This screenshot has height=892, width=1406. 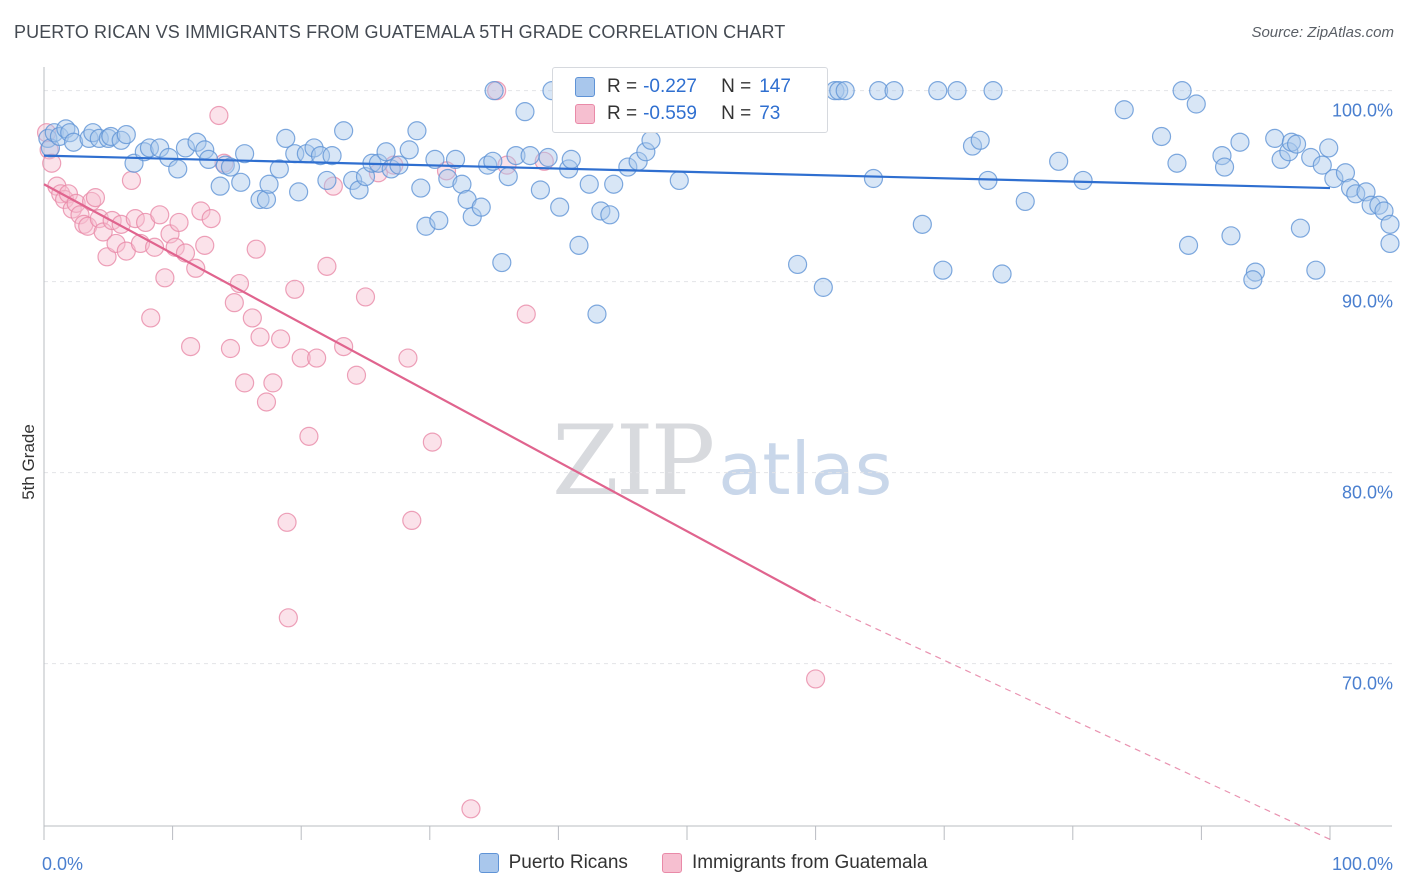 I want to click on legend-n-value: 73, so click(x=770, y=113).